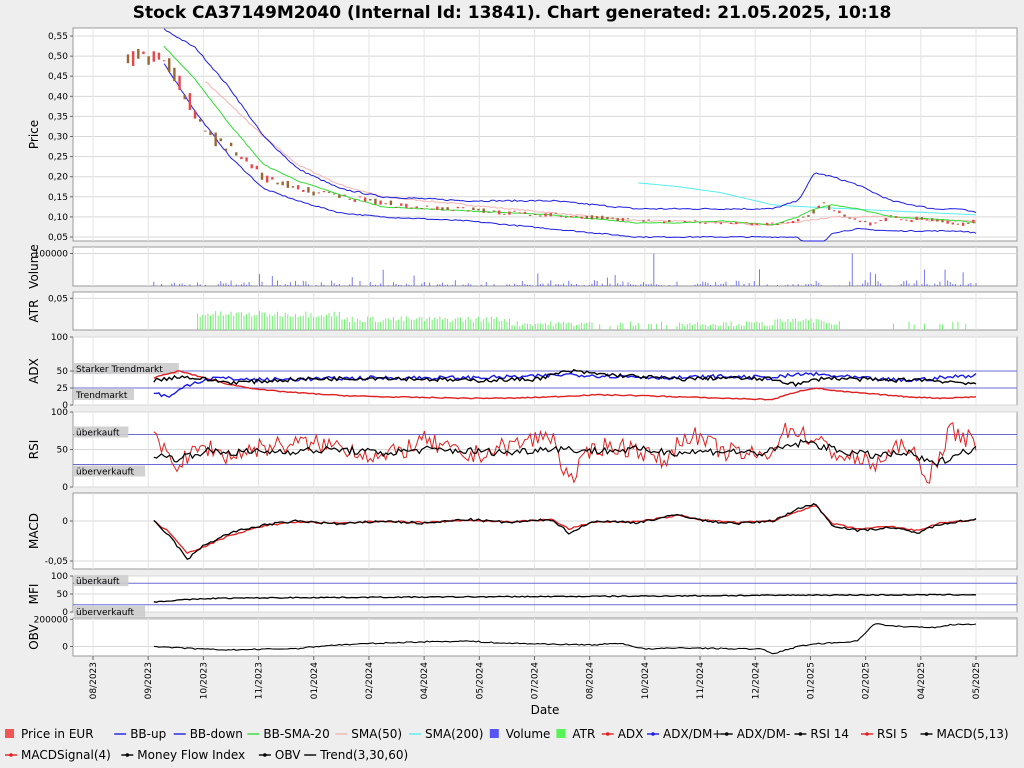  Describe the element at coordinates (66, 755) in the screenshot. I see `legend-label: MACDSignal(4)` at that location.